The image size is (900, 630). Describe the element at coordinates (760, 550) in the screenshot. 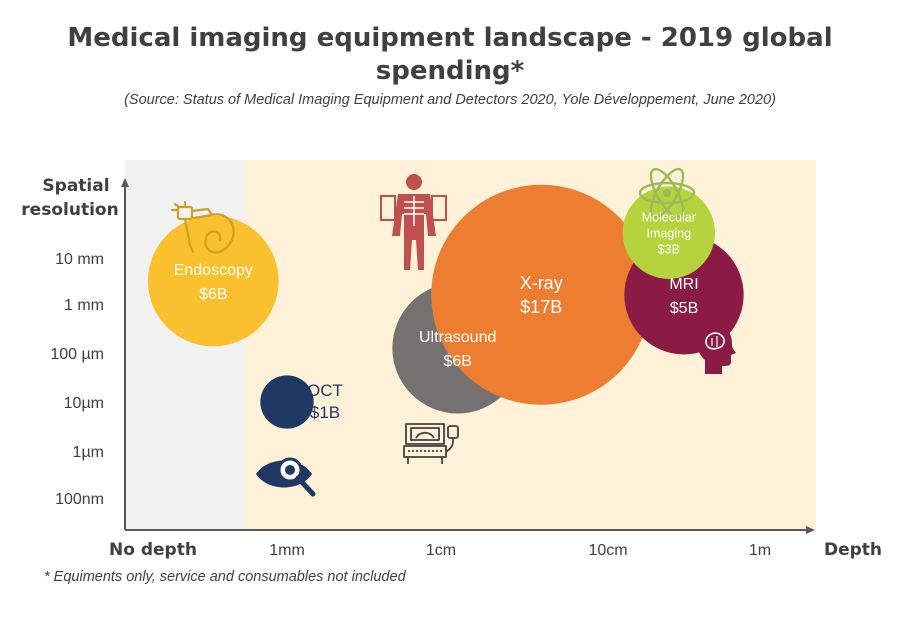

I see `x-tick-label: 1m` at that location.